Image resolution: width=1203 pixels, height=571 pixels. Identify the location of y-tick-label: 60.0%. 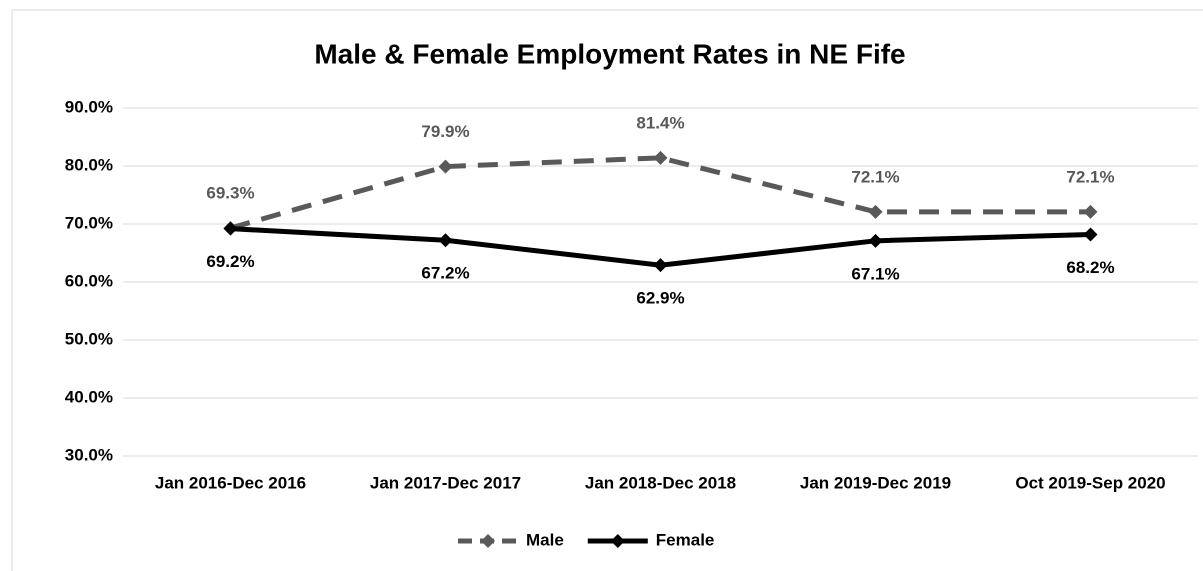
(89, 280).